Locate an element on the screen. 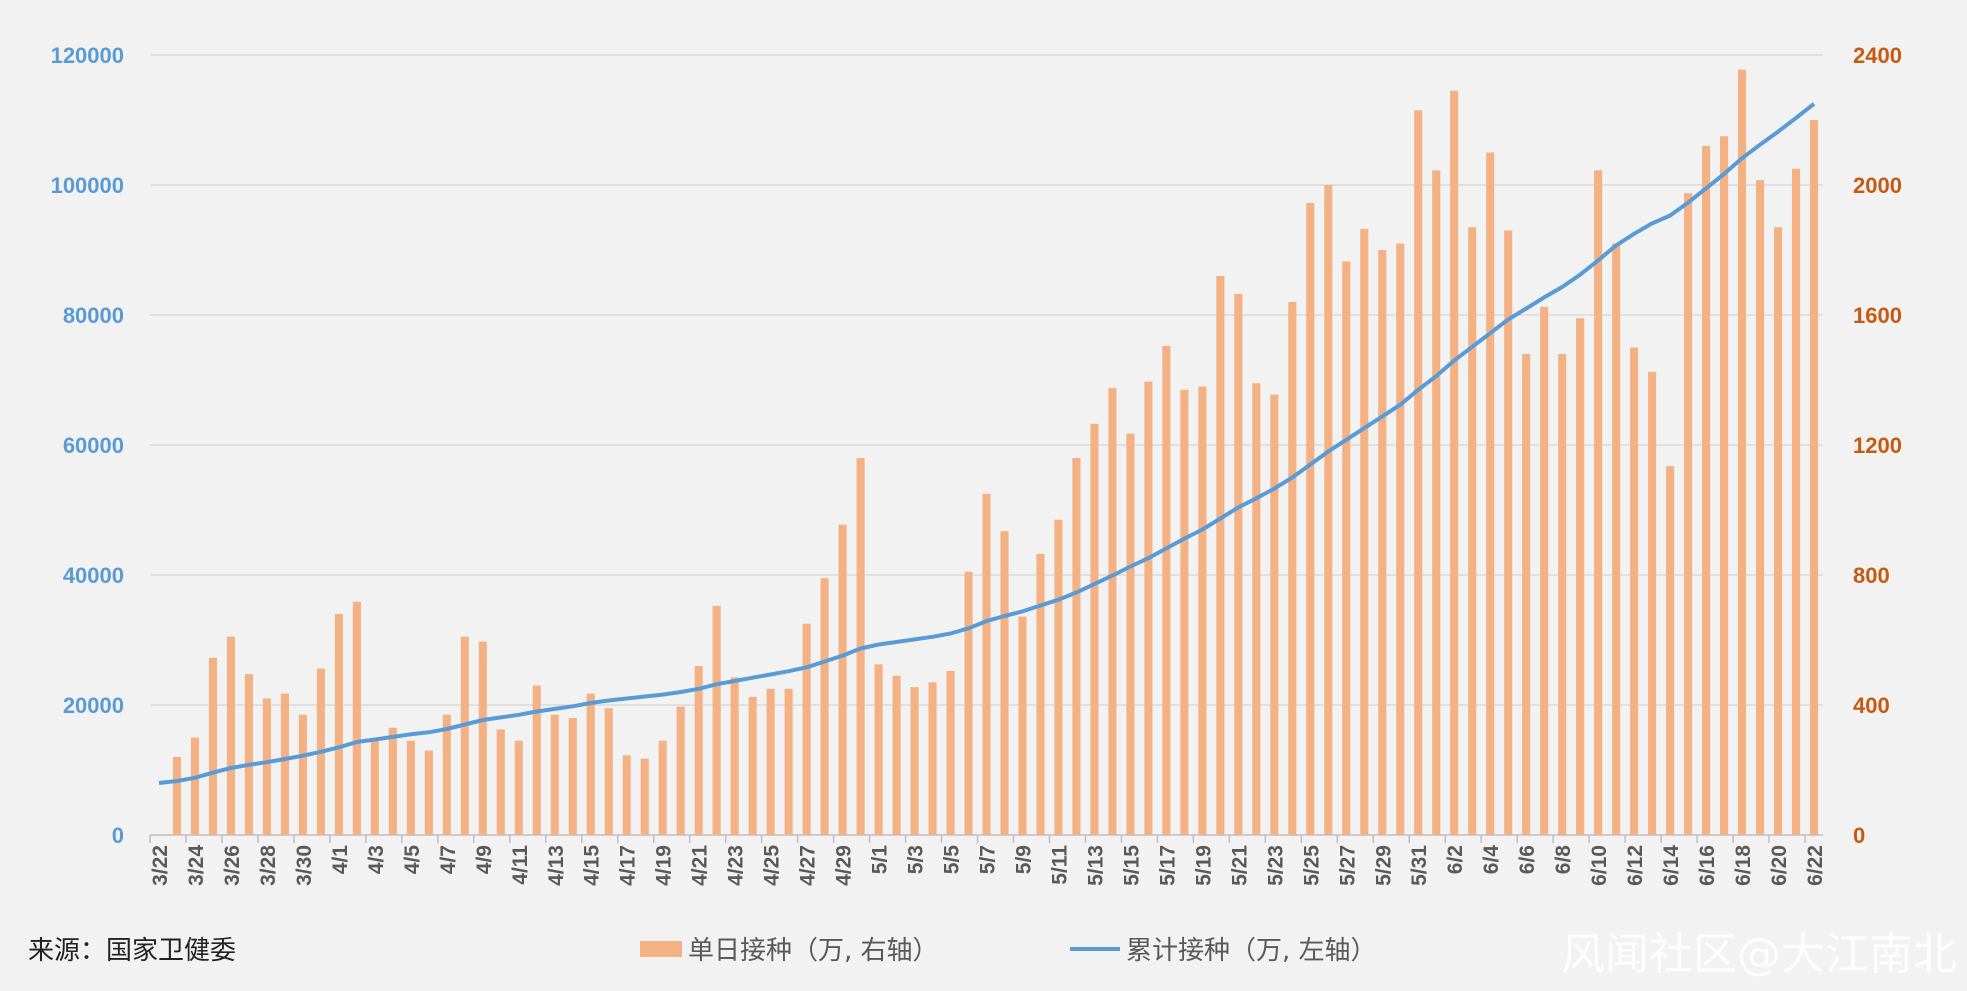 Image resolution: width=1967 pixels, height=991 pixels. y-right-tick-label: 2000 is located at coordinates (1877, 185).